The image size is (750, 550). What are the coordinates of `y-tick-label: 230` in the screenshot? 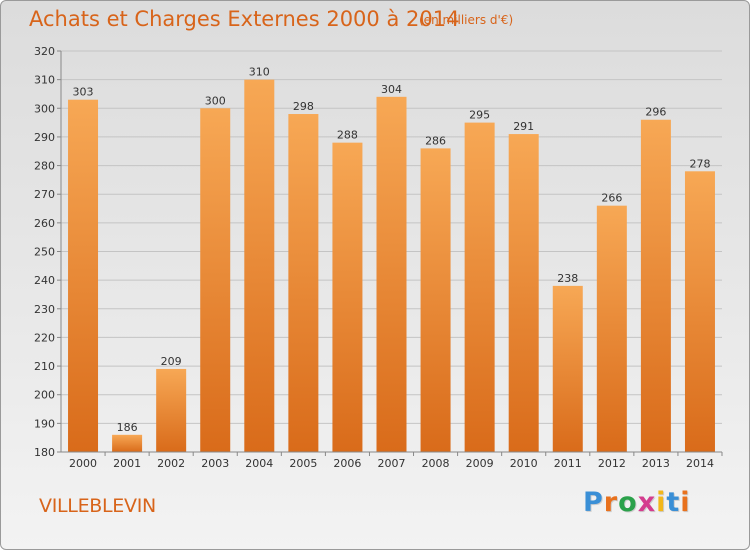 It's located at (44, 309).